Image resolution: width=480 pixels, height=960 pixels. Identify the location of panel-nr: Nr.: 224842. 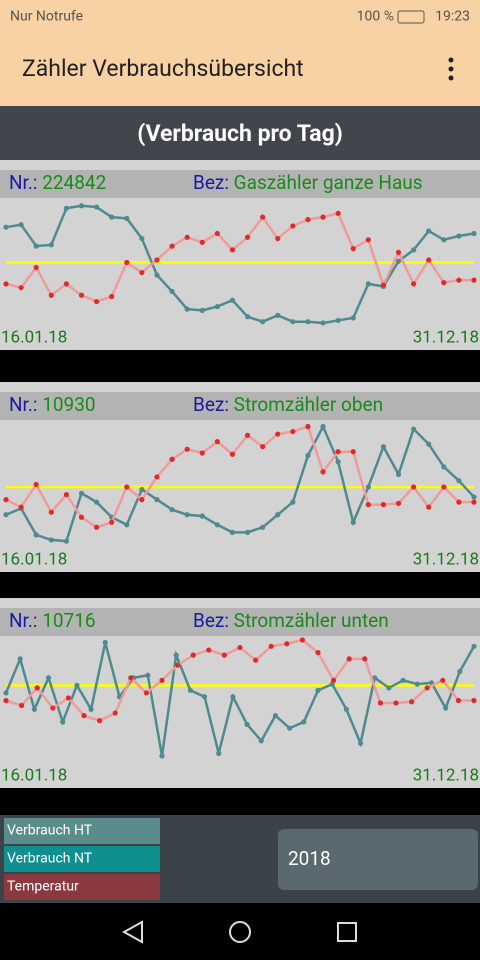
(57, 182).